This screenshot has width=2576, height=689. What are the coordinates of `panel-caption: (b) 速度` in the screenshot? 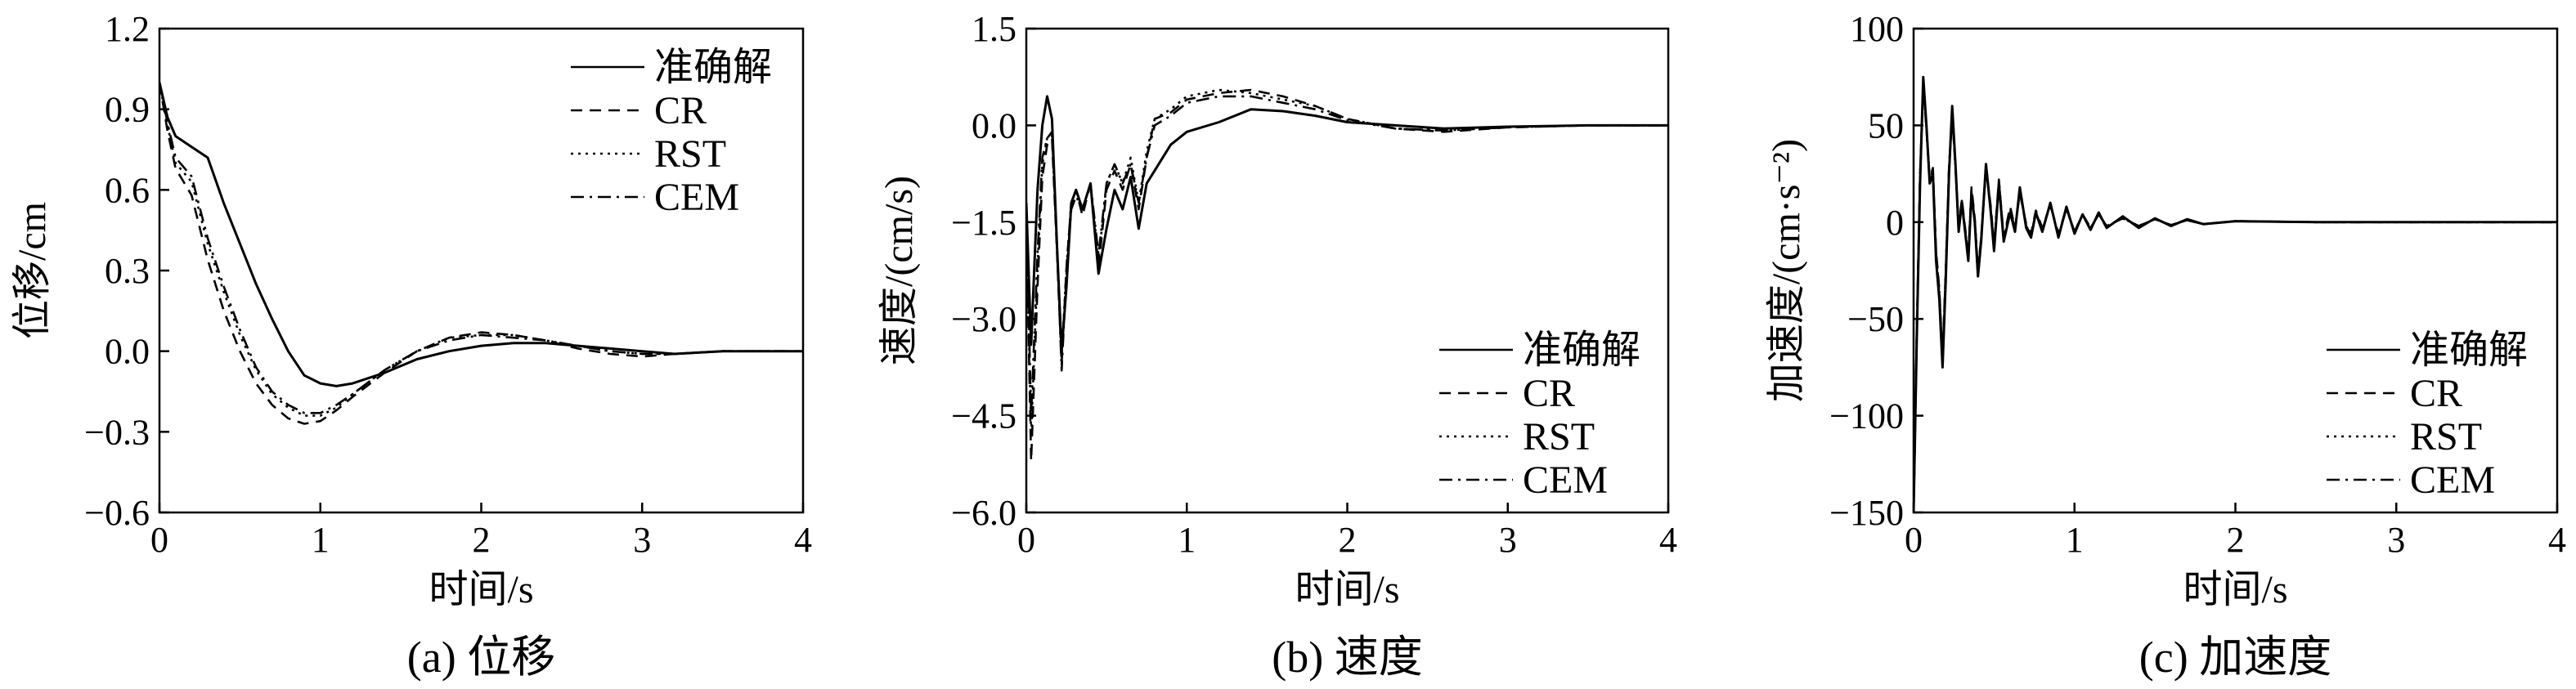 It's located at (1347, 657).